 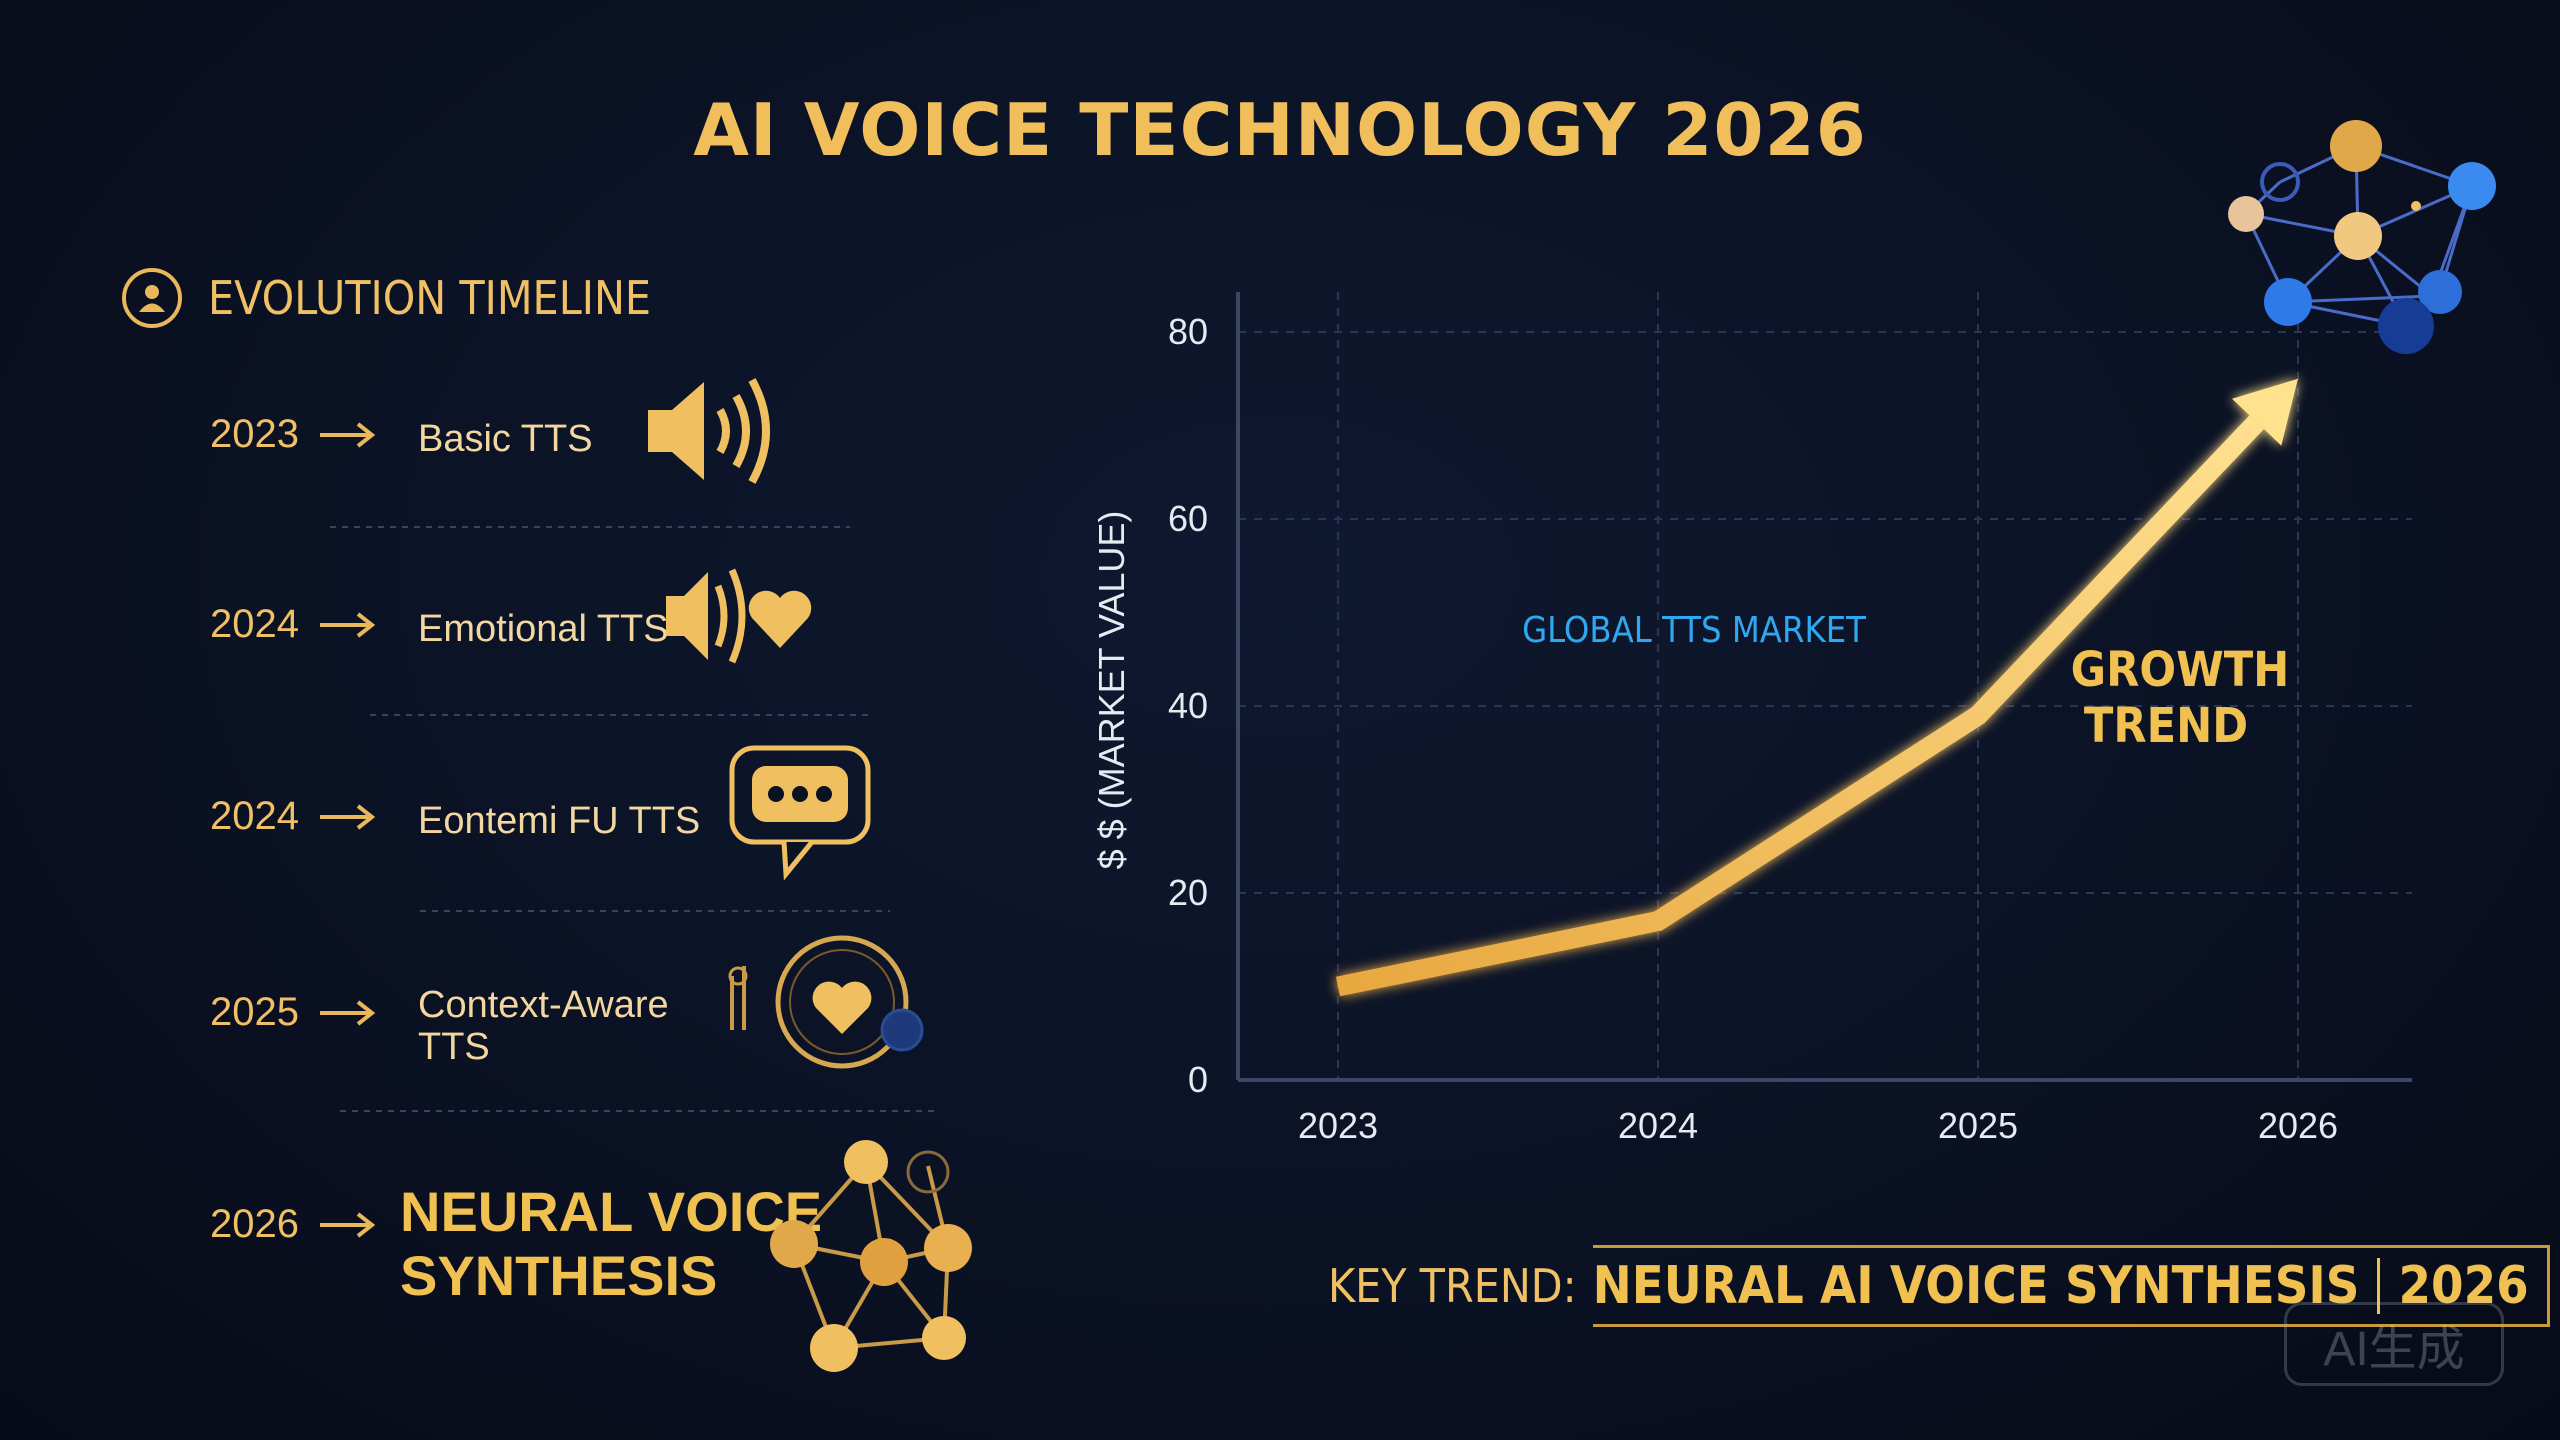 What do you see at coordinates (2379, 1286) in the screenshot?
I see `key-trend-divider` at bounding box center [2379, 1286].